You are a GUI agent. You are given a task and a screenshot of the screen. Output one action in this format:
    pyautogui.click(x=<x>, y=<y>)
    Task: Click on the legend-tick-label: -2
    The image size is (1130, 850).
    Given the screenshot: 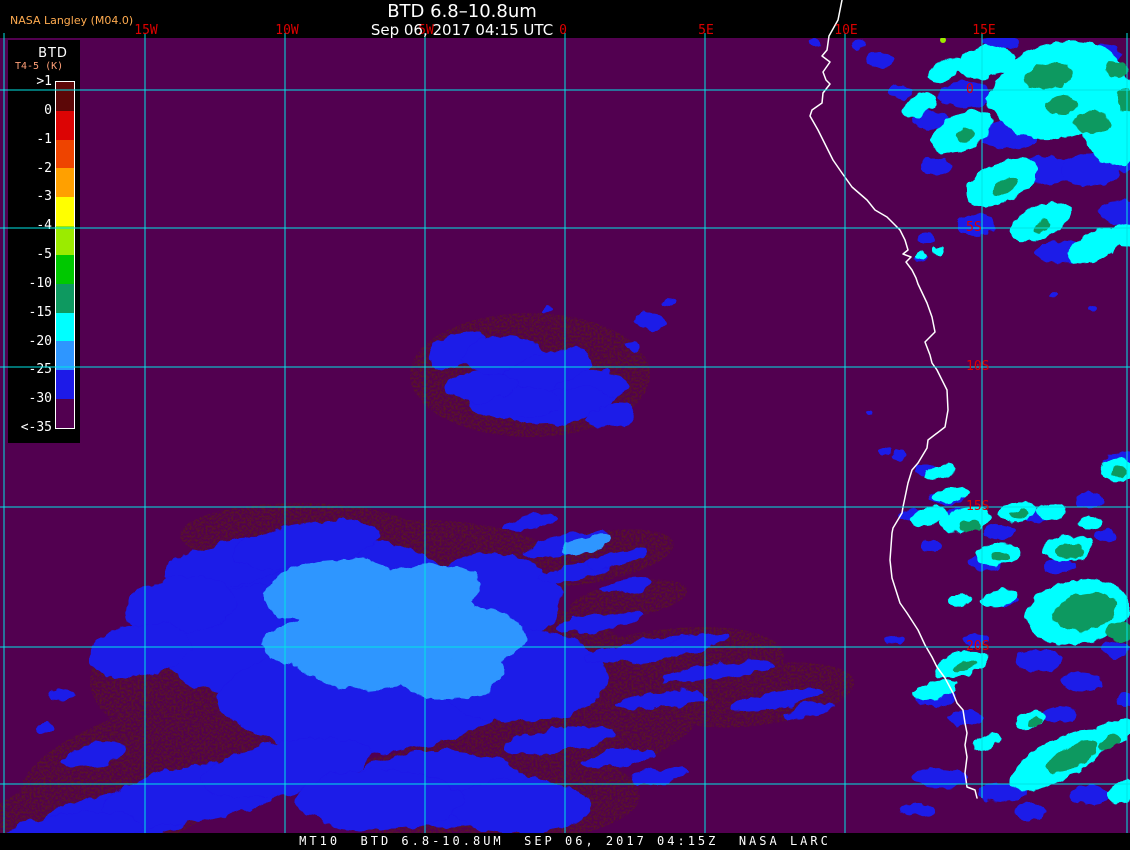 What is the action you would take?
    pyautogui.click(x=44, y=168)
    